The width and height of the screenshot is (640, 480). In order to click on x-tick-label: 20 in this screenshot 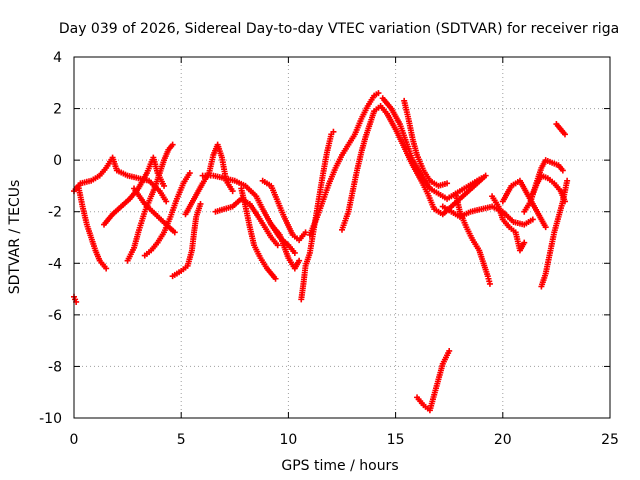, I will do `click(503, 440)`.